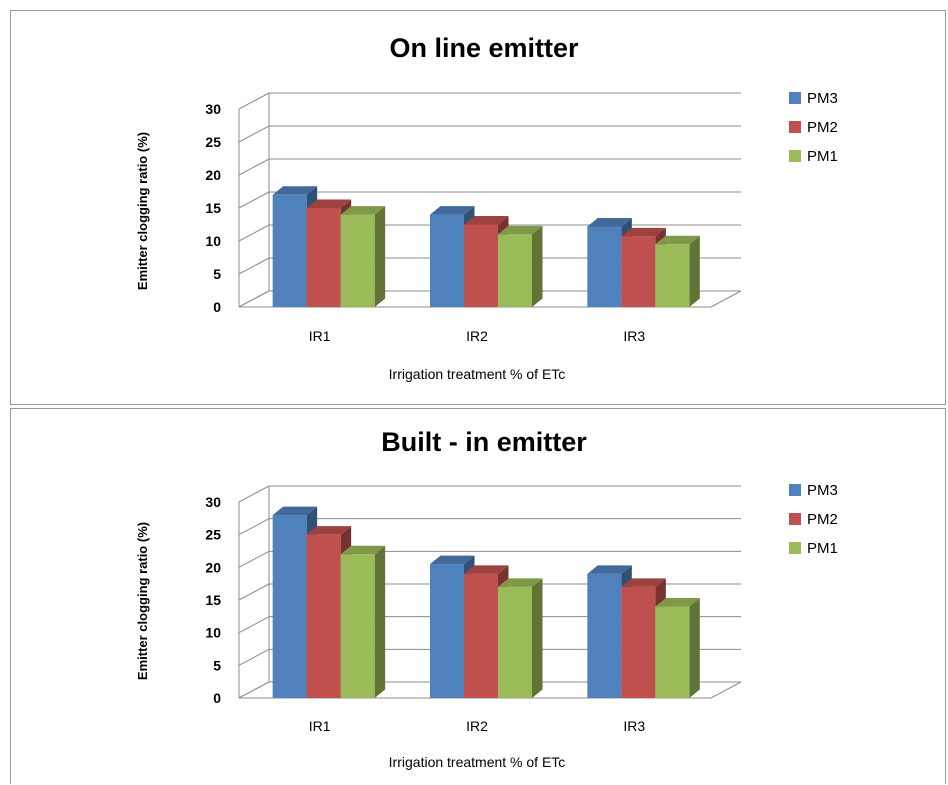 The height and width of the screenshot is (785, 948). I want to click on y-tick-label: 30, so click(213, 109).